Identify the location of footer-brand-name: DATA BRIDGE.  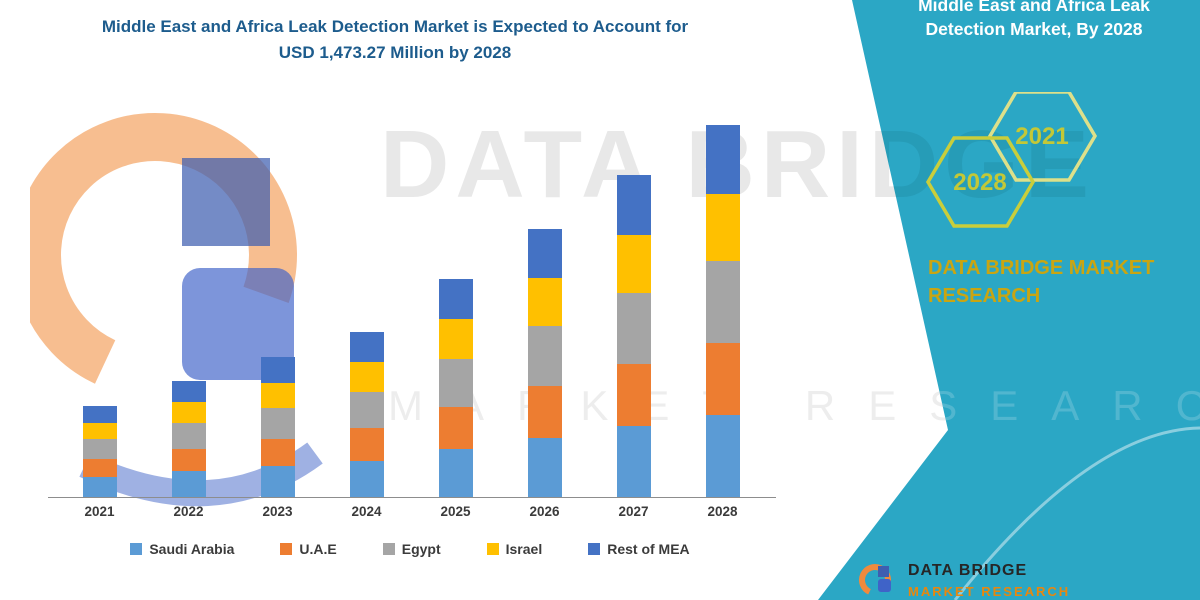
(968, 570).